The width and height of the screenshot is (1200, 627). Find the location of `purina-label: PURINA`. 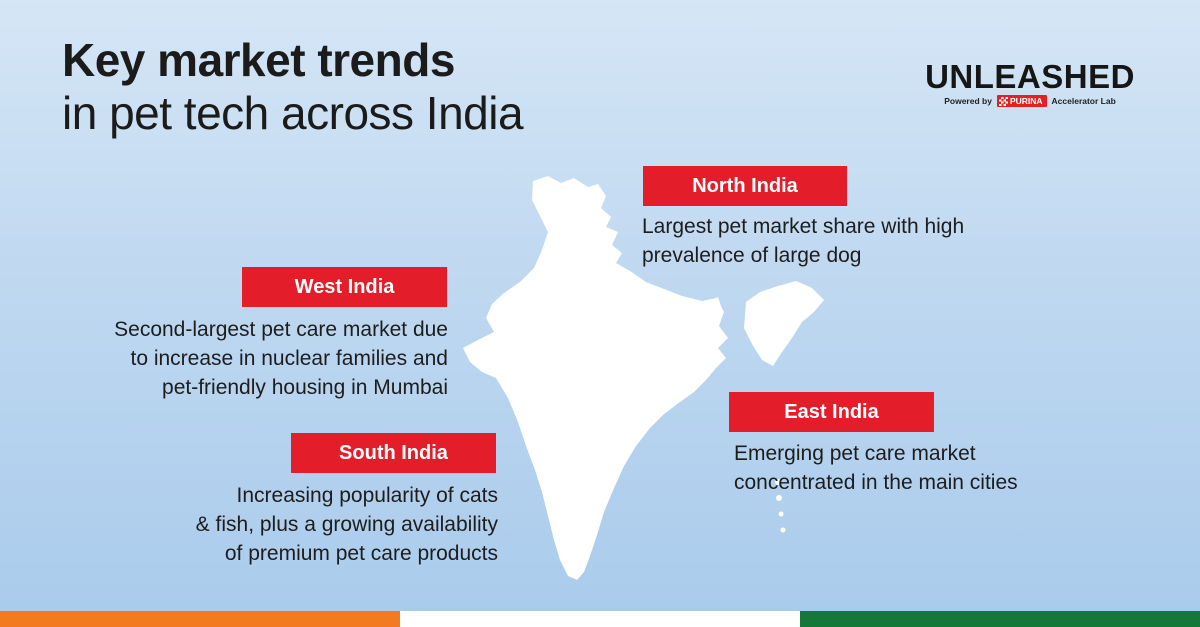

purina-label: PURINA is located at coordinates (1026, 101).